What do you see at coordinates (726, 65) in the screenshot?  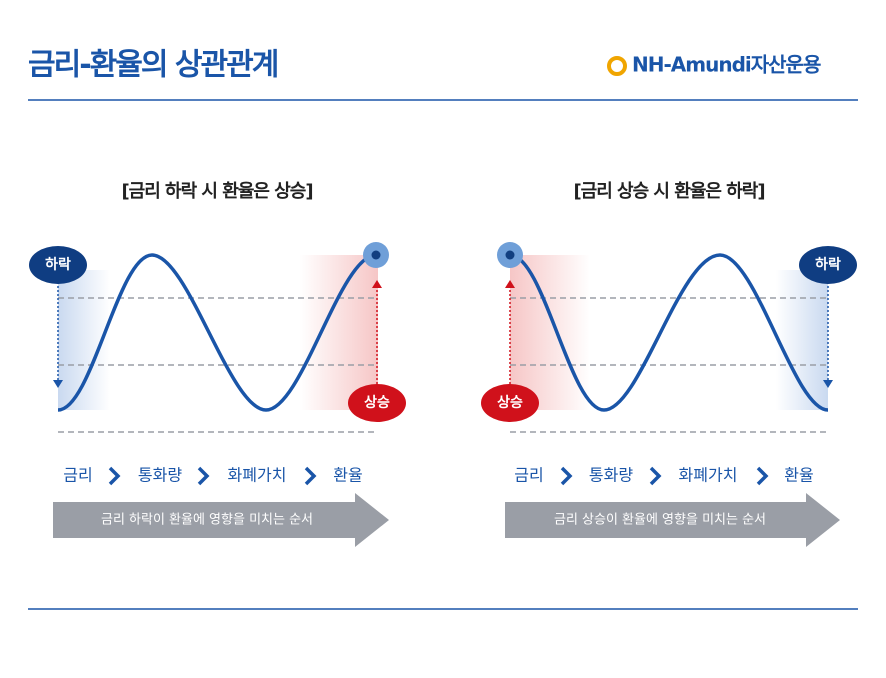 I see `logo: NH-Amundi자산운용` at bounding box center [726, 65].